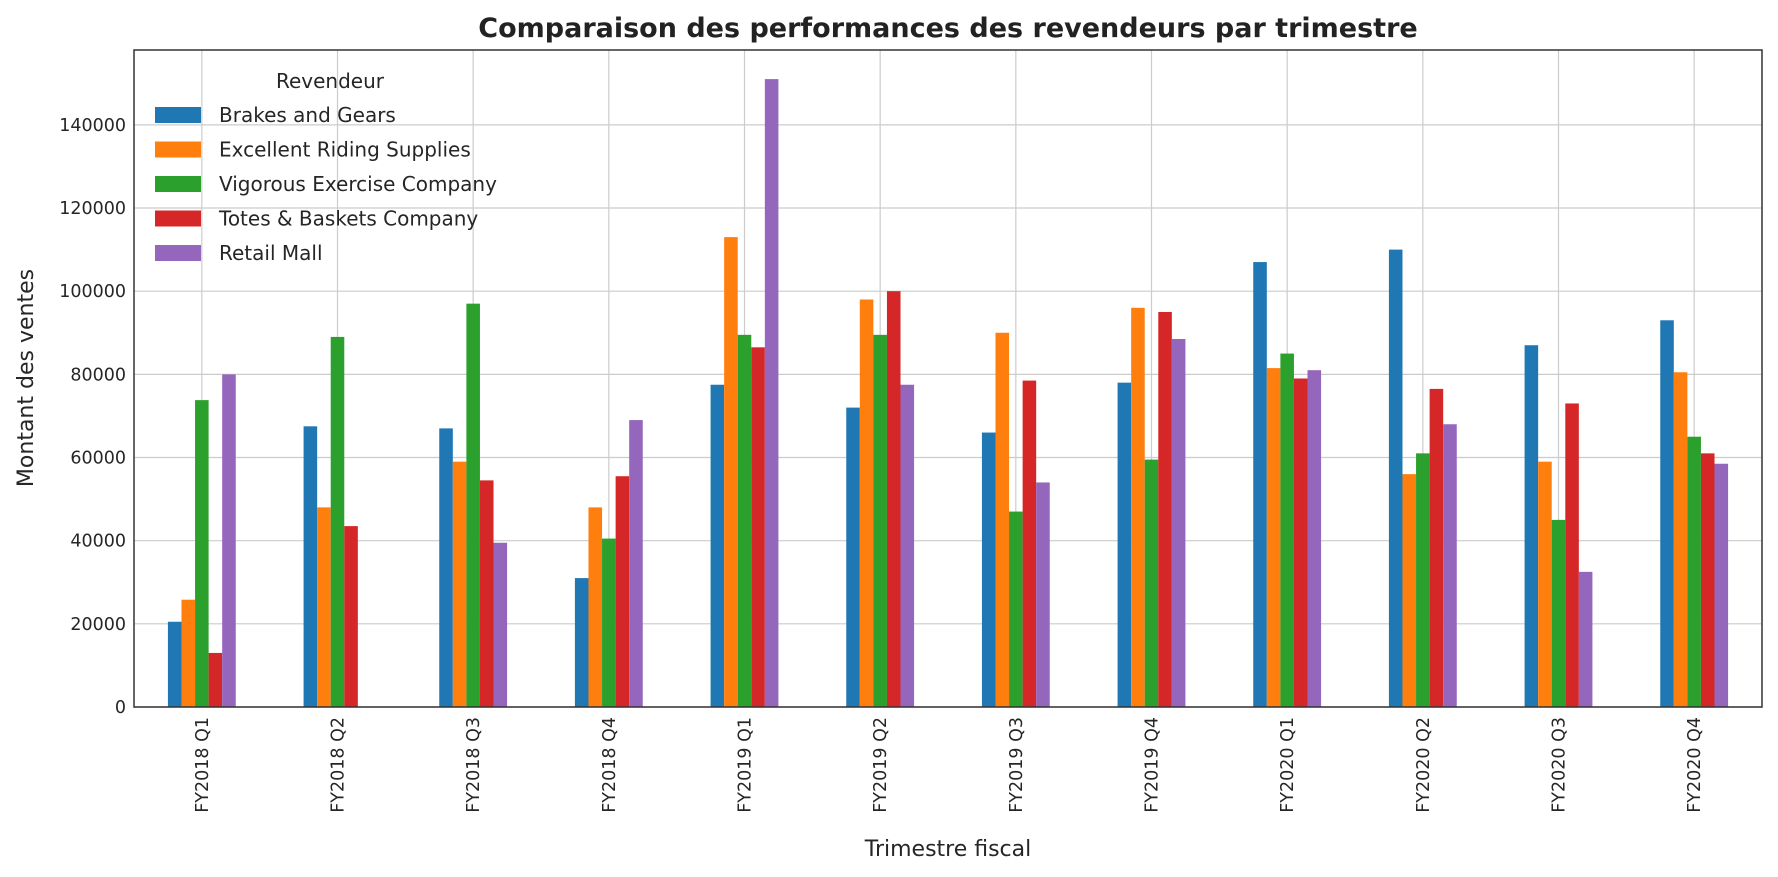  I want to click on x-axis-label: Trimestre fiscal, so click(948, 849).